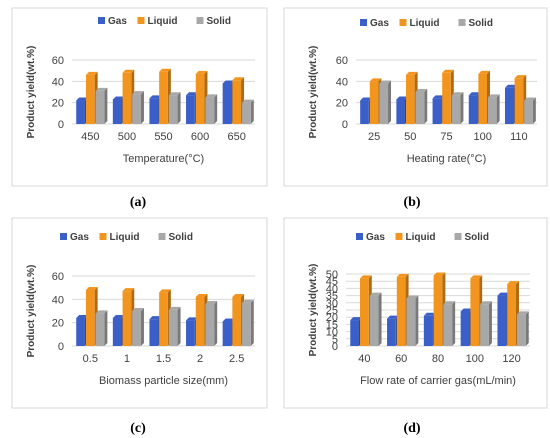 The height and width of the screenshot is (438, 550). Describe the element at coordinates (163, 159) in the screenshot. I see `x-axis-label: Temperature(°C)` at that location.